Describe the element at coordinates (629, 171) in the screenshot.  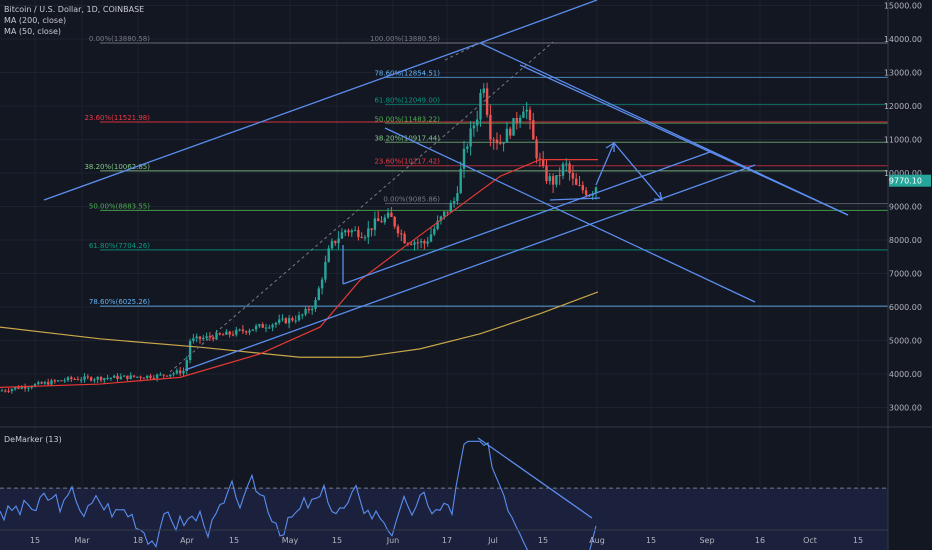
I see `projection-arrow` at that location.